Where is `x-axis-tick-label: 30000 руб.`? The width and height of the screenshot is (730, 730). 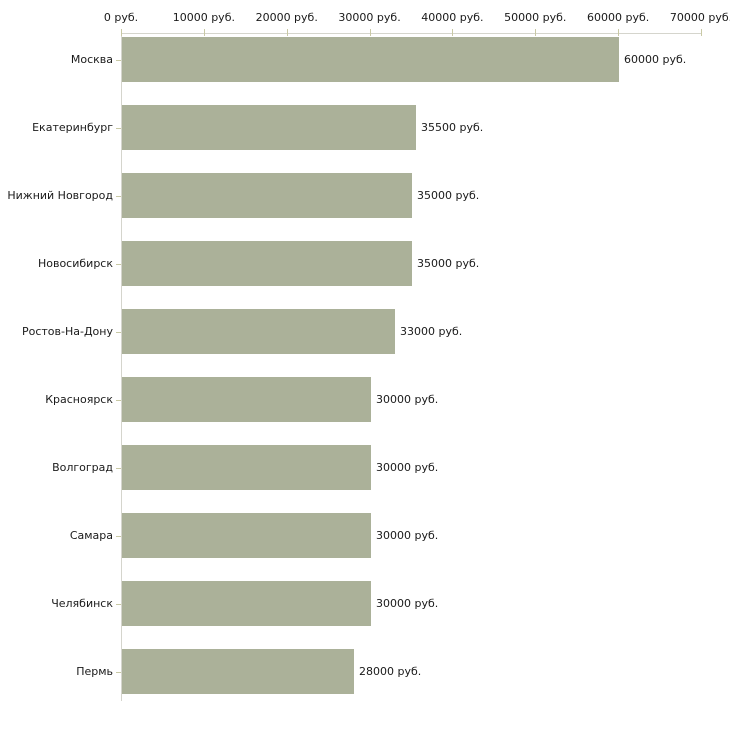 x-axis-tick-label: 30000 руб. is located at coordinates (369, 17).